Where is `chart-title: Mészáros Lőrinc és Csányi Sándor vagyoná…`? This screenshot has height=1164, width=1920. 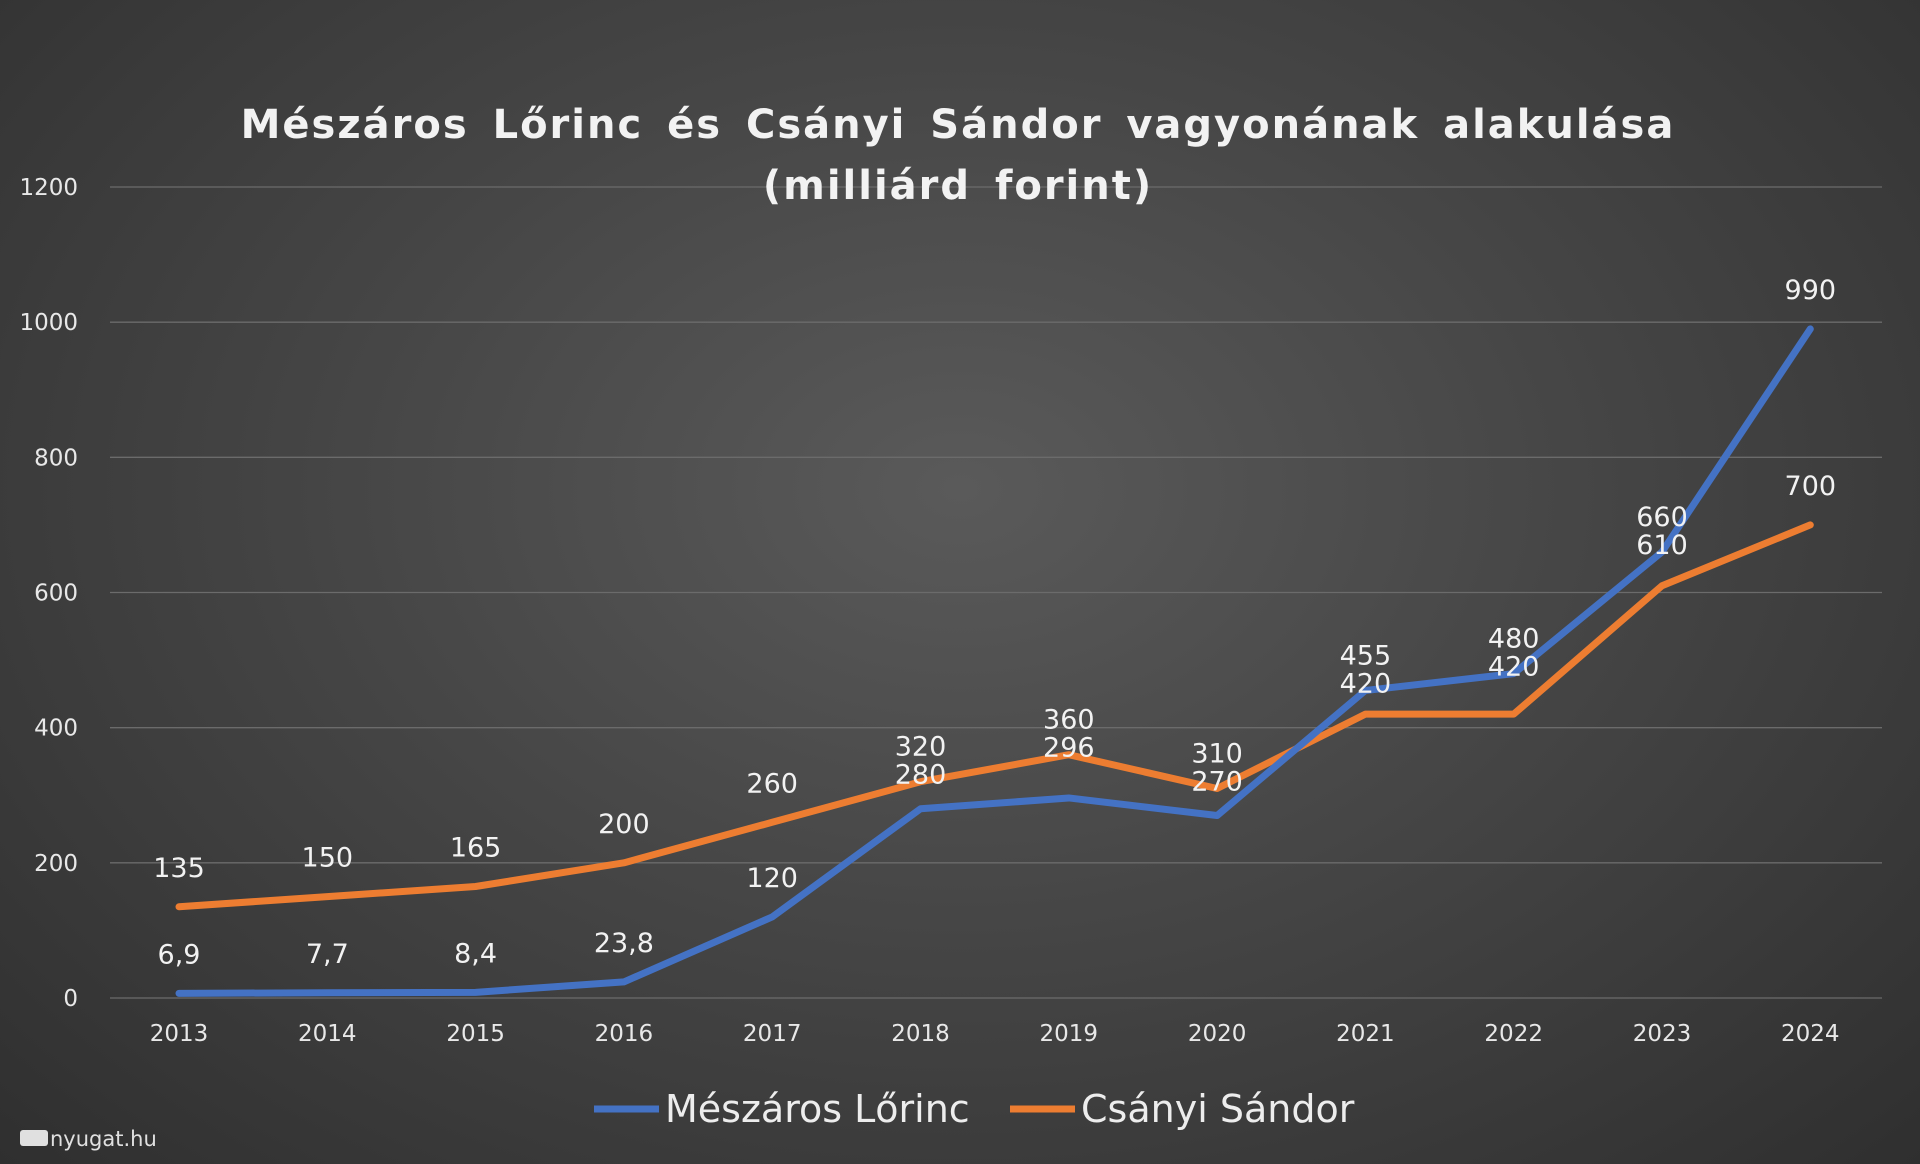 chart-title: Mészáros Lőrinc és Csányi Sándor vagyoná… is located at coordinates (958, 125).